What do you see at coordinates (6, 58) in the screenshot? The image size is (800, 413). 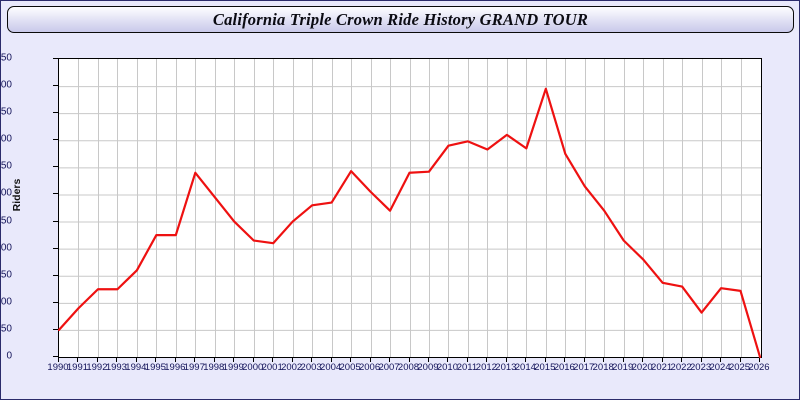 I see `y-tick-label: 550` at bounding box center [6, 58].